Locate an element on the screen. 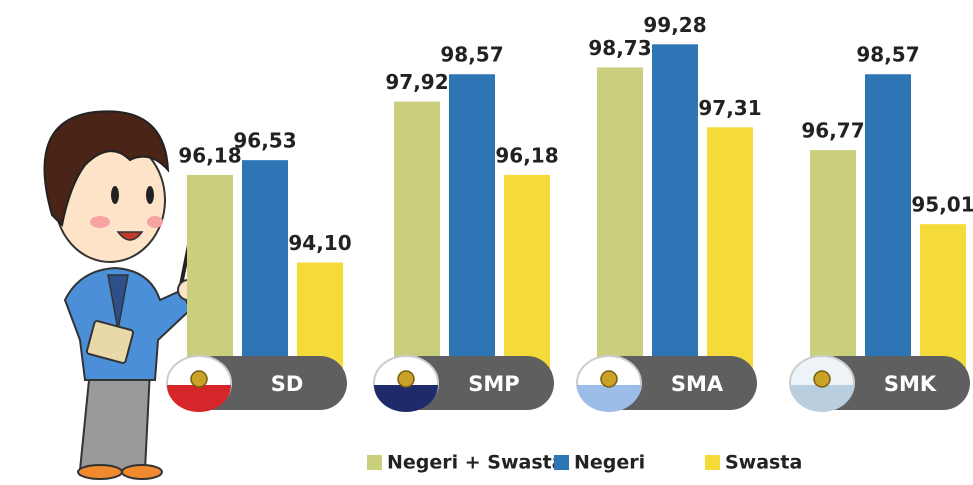 The image size is (973, 485). category-label: SMA is located at coordinates (697, 384).